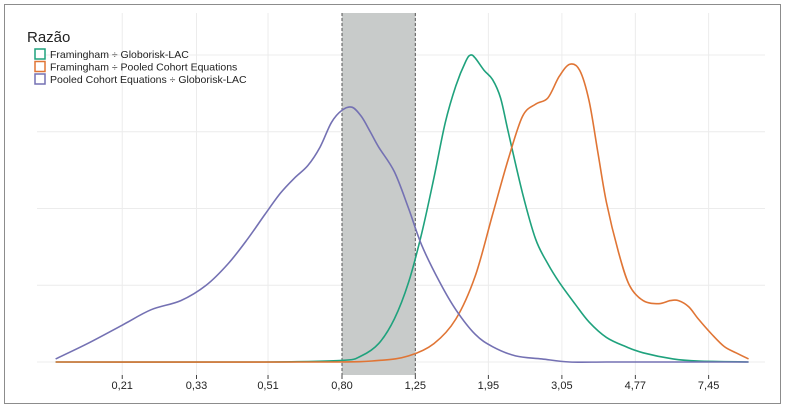 The height and width of the screenshot is (409, 787). What do you see at coordinates (341, 386) in the screenshot?
I see `x-tick-label-3: 0,80` at bounding box center [341, 386].